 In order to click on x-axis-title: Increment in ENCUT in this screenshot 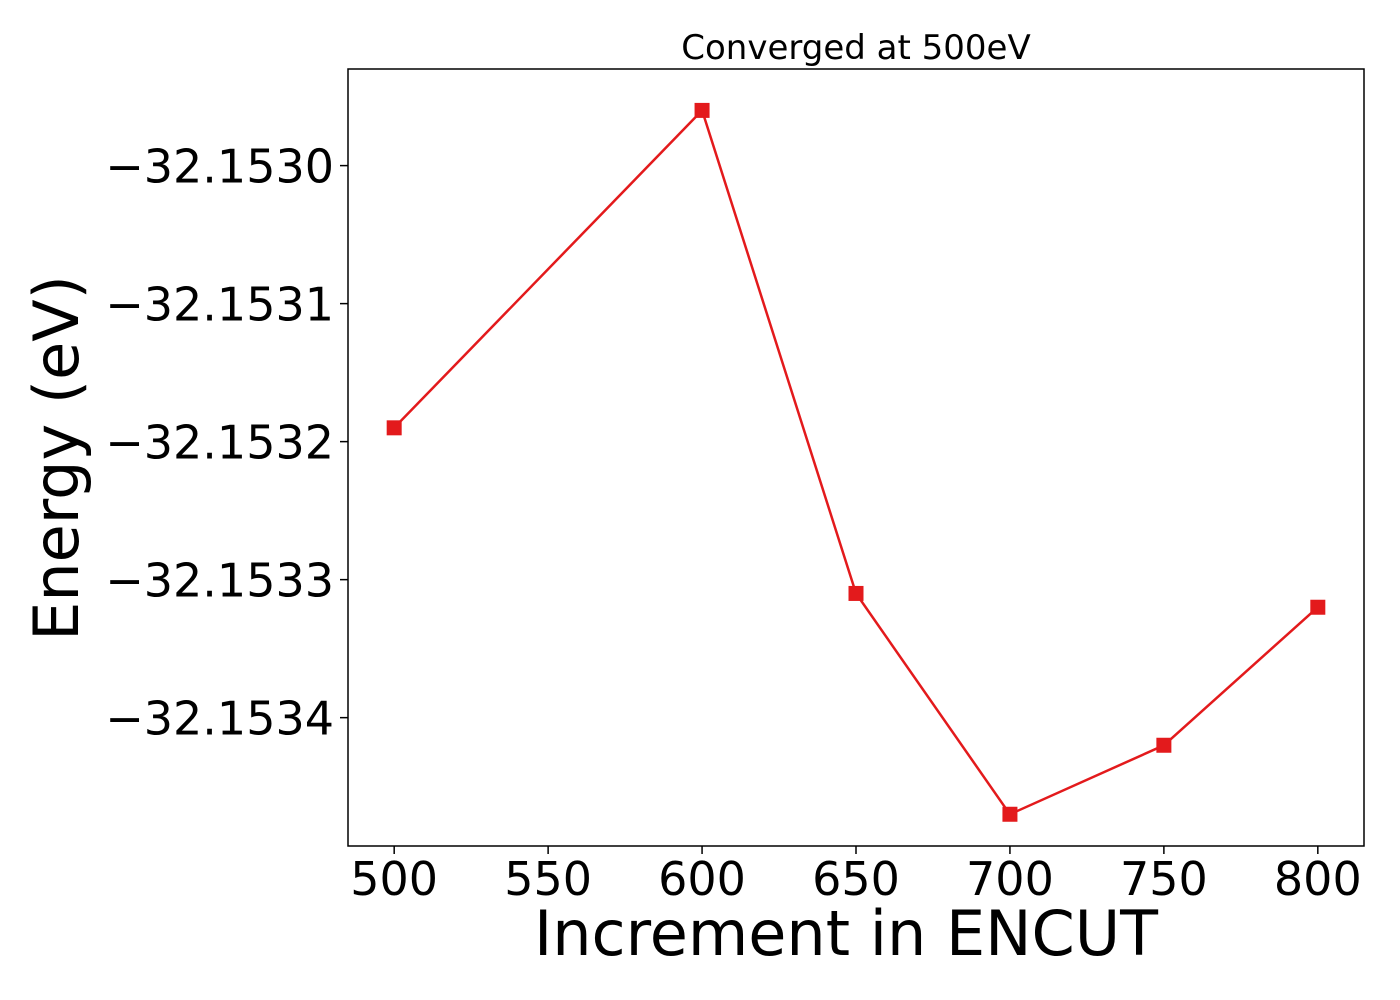, I will do `click(846, 933)`.